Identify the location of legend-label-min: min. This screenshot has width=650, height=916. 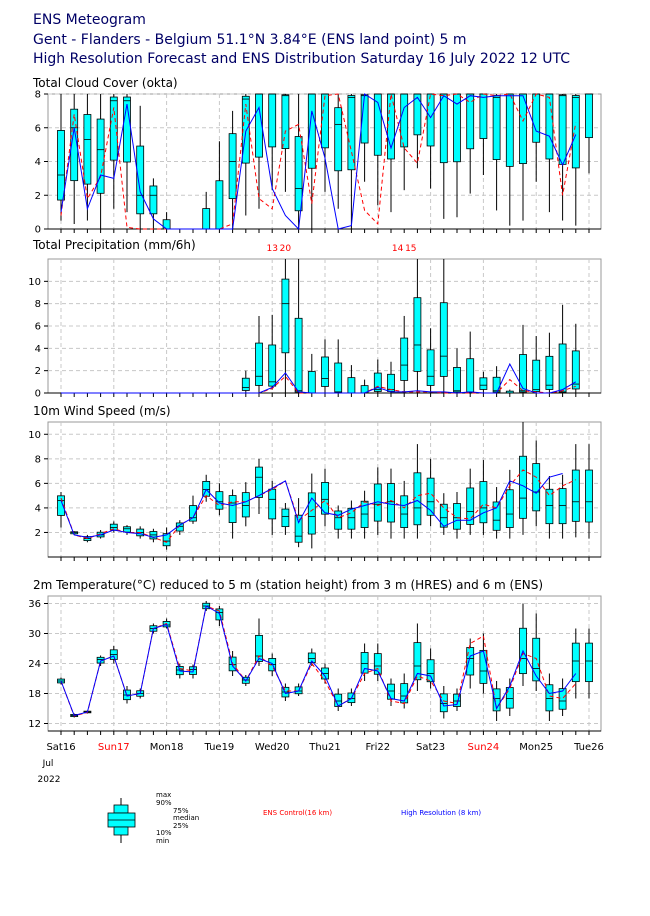
(162, 841).